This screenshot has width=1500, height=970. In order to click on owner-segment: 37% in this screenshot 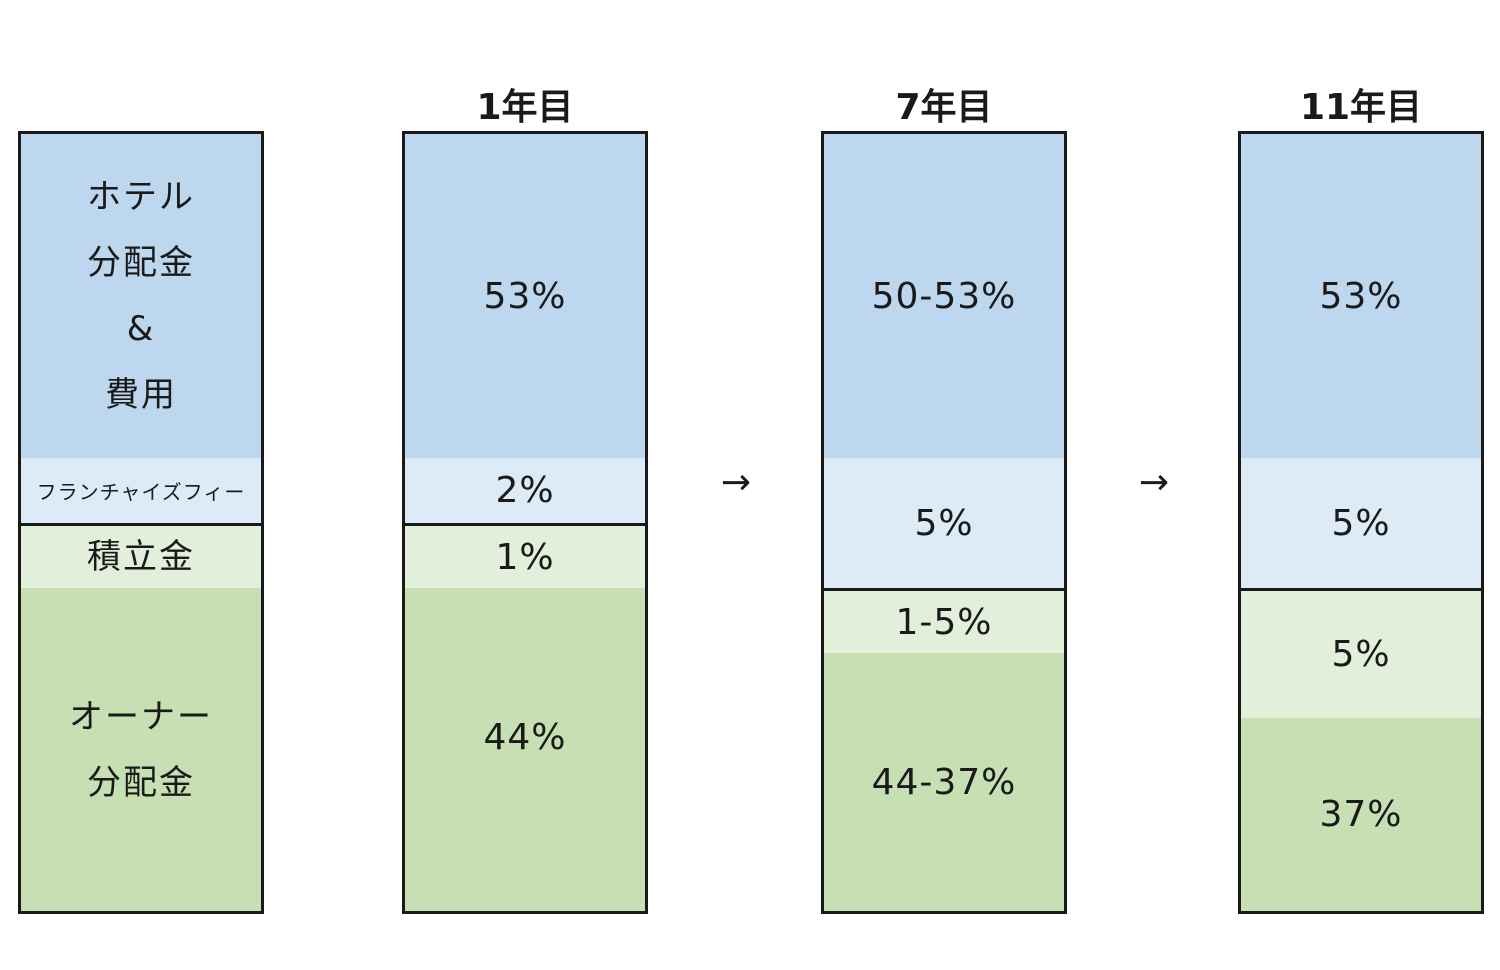, I will do `click(1361, 814)`.